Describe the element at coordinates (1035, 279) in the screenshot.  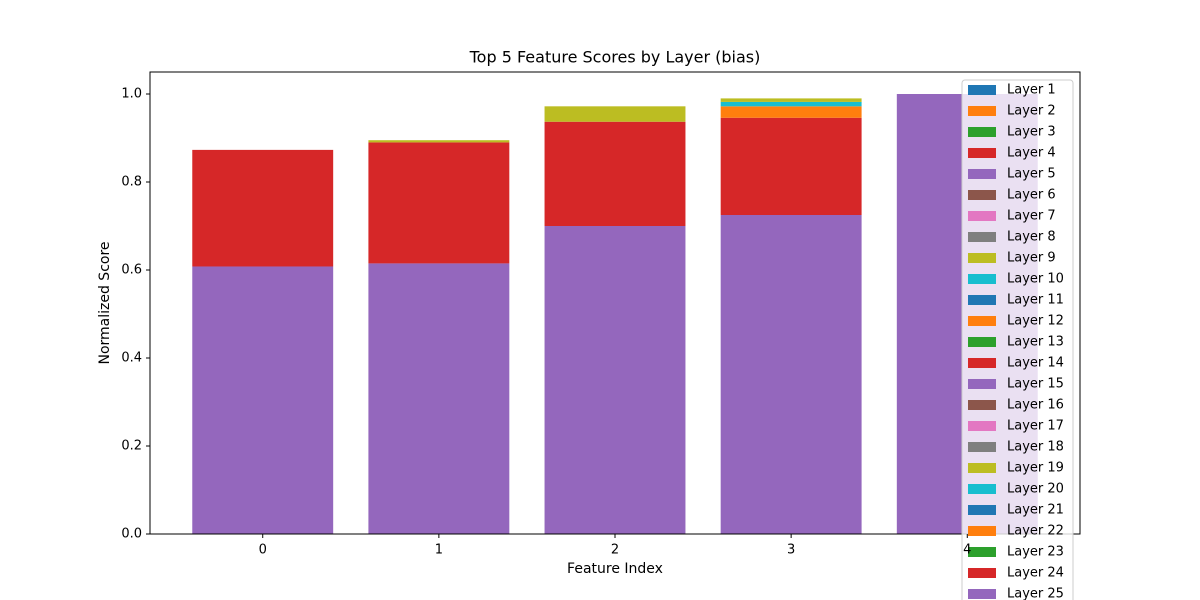
I see `legend-label: Layer 10` at that location.